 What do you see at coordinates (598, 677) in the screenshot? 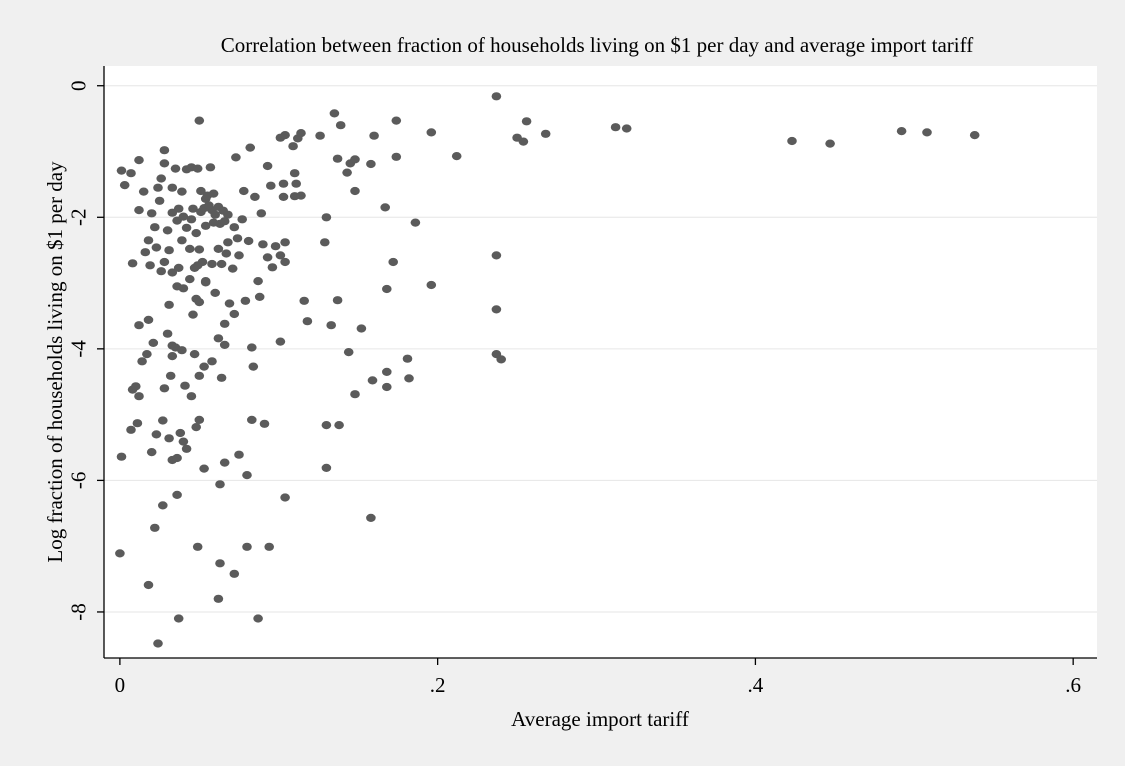
I see `x-ticks: 0 .2 .4 .6` at bounding box center [598, 677].